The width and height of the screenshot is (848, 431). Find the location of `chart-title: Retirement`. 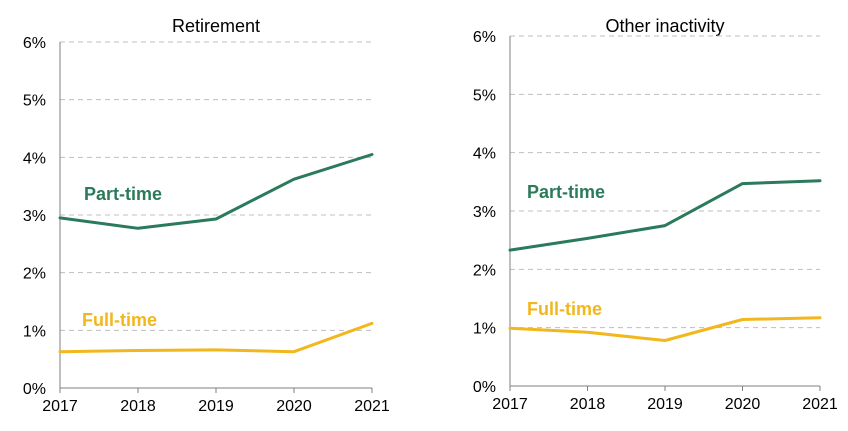

chart-title: Retirement is located at coordinates (216, 26).